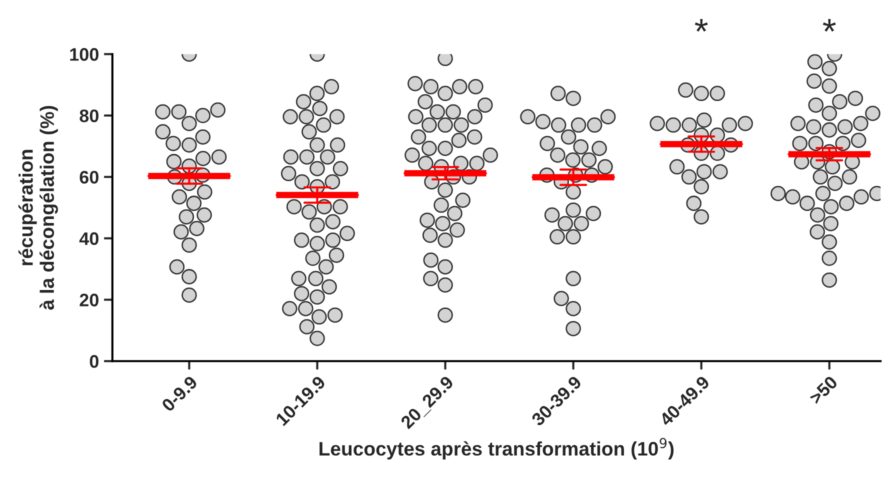 This screenshot has width=885, height=492. I want to click on y-tick-label: 0, so click(94, 361).